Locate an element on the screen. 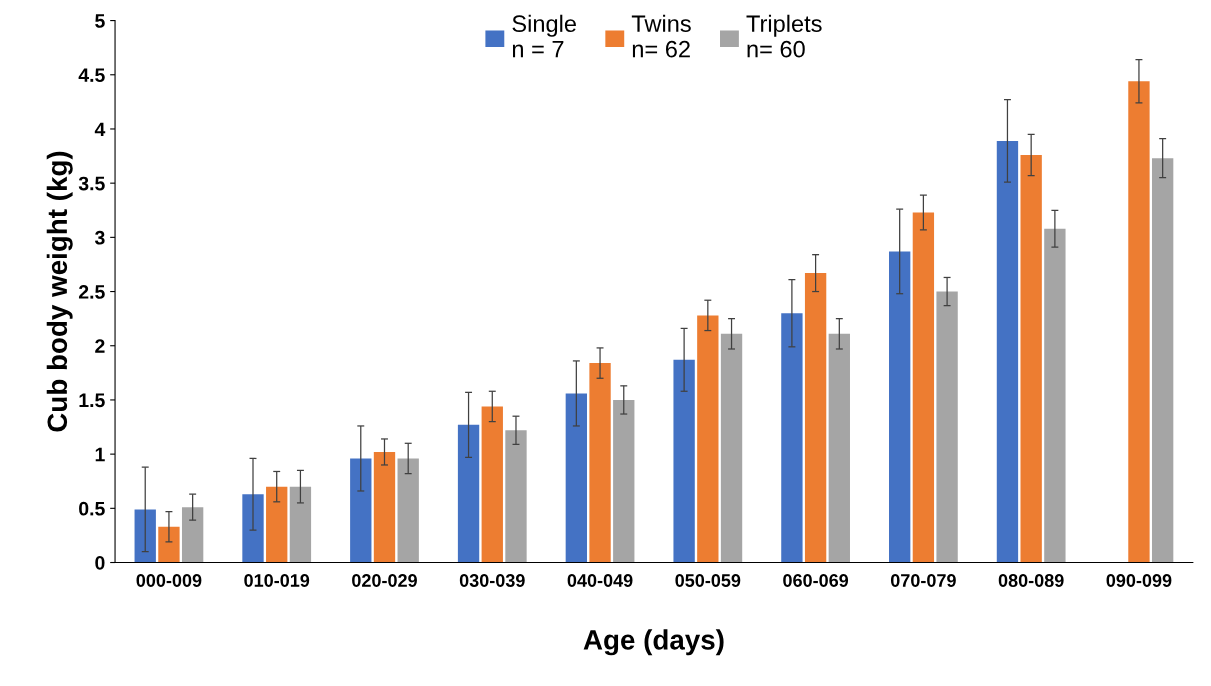 The height and width of the screenshot is (686, 1211). x-tick-label: 090-099 is located at coordinates (1139, 580).